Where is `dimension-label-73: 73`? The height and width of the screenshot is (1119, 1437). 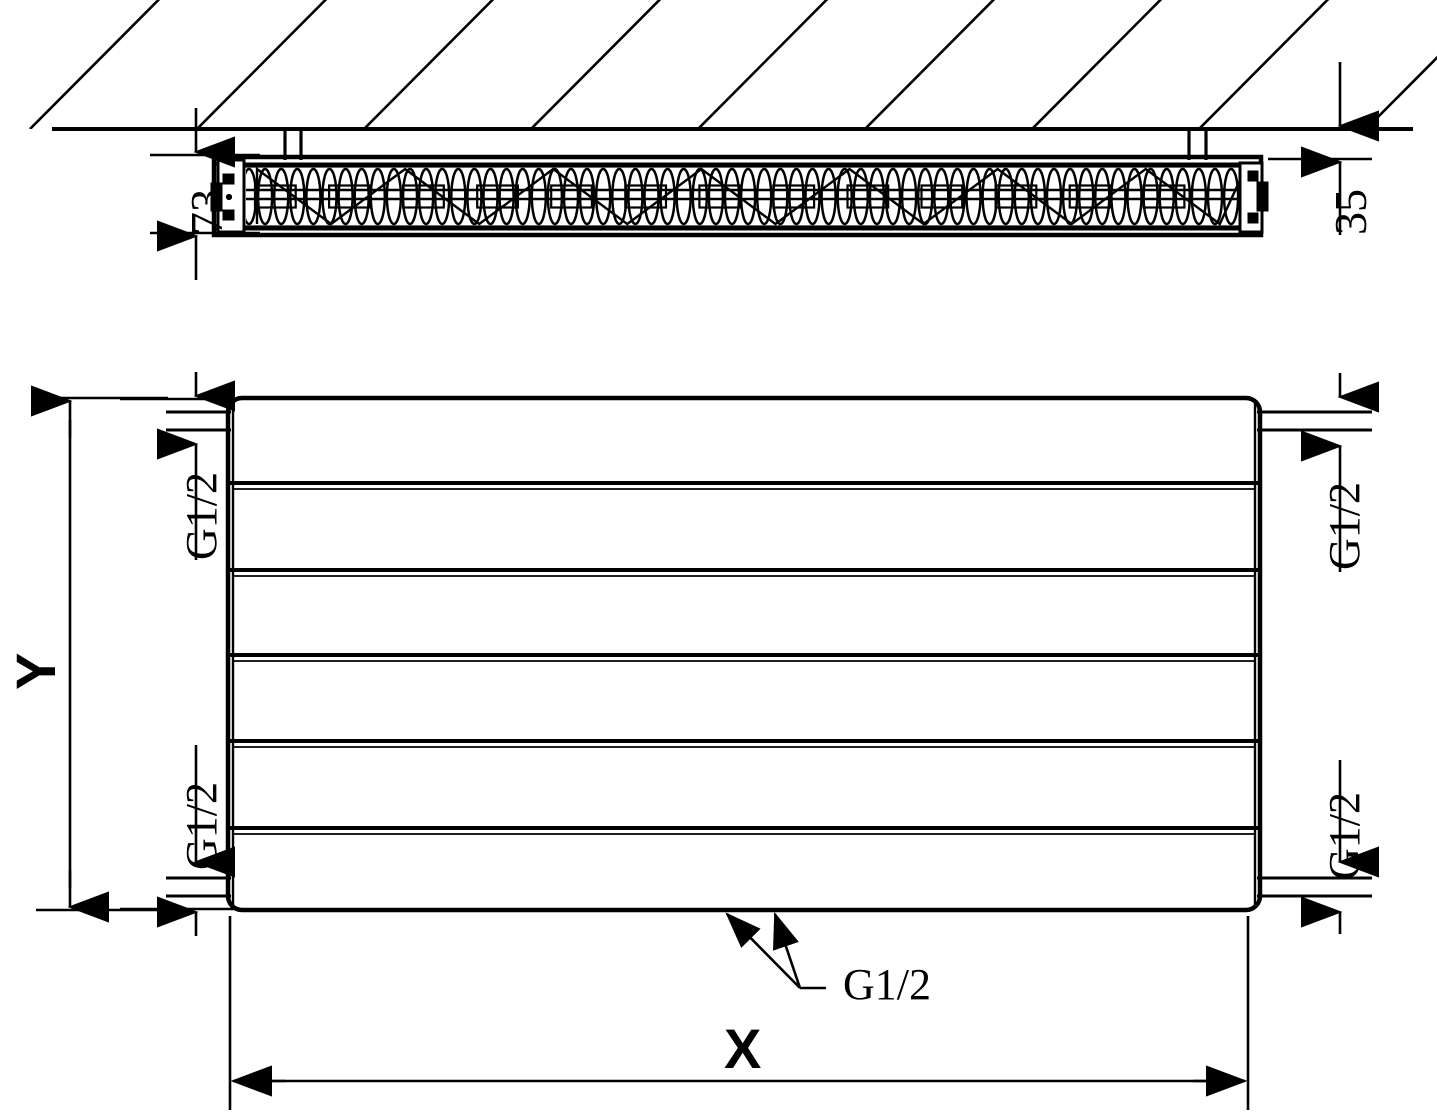 dimension-label-73: 73 is located at coordinates (206, 212).